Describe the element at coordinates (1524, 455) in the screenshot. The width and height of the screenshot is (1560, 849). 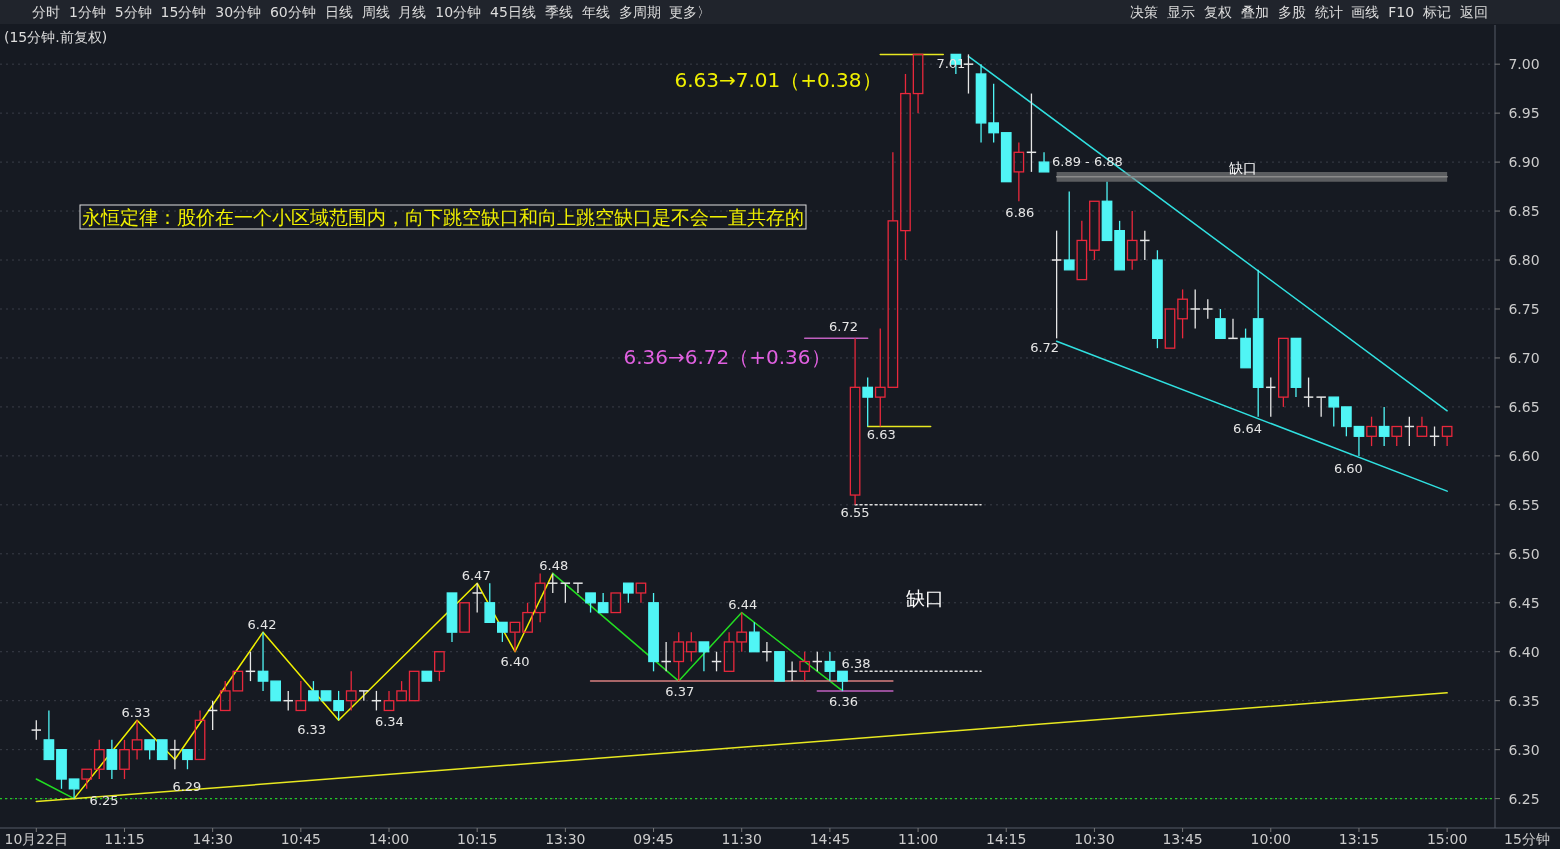
I see `y-tick-label: 6.60` at that location.